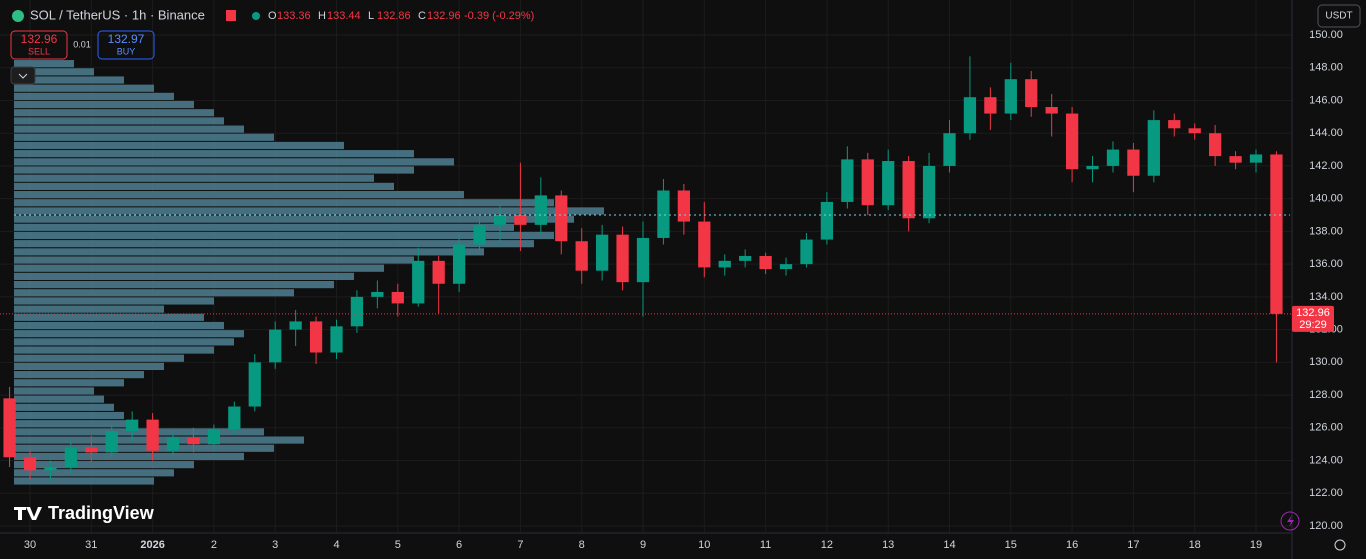 Image resolution: width=1366 pixels, height=559 pixels. What do you see at coordinates (344, 16) in the screenshot?
I see `ohlc-value: 133.44` at bounding box center [344, 16].